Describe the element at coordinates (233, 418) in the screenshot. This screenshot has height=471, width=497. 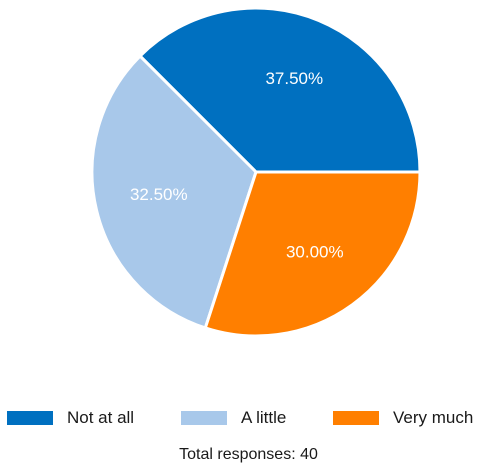
I see `legend-item-a-little: A little` at that location.